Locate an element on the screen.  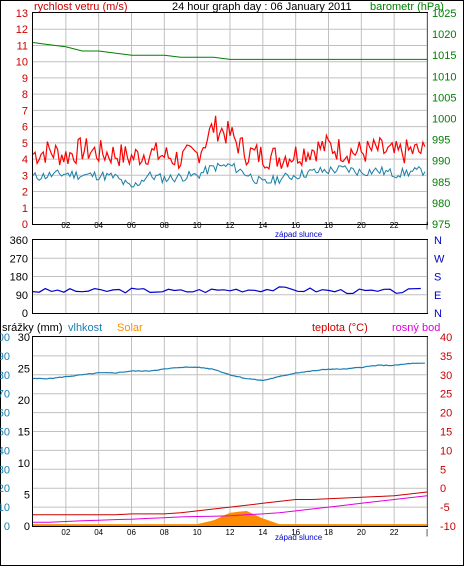
wind-y-tick: 7 is located at coordinates (25, 111).